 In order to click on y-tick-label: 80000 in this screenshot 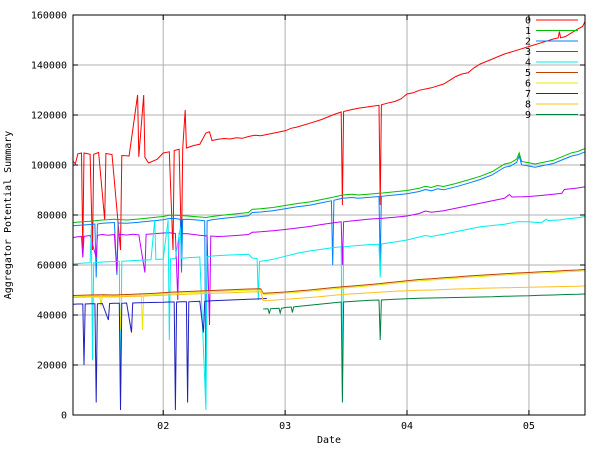, I will do `click(52, 216)`.